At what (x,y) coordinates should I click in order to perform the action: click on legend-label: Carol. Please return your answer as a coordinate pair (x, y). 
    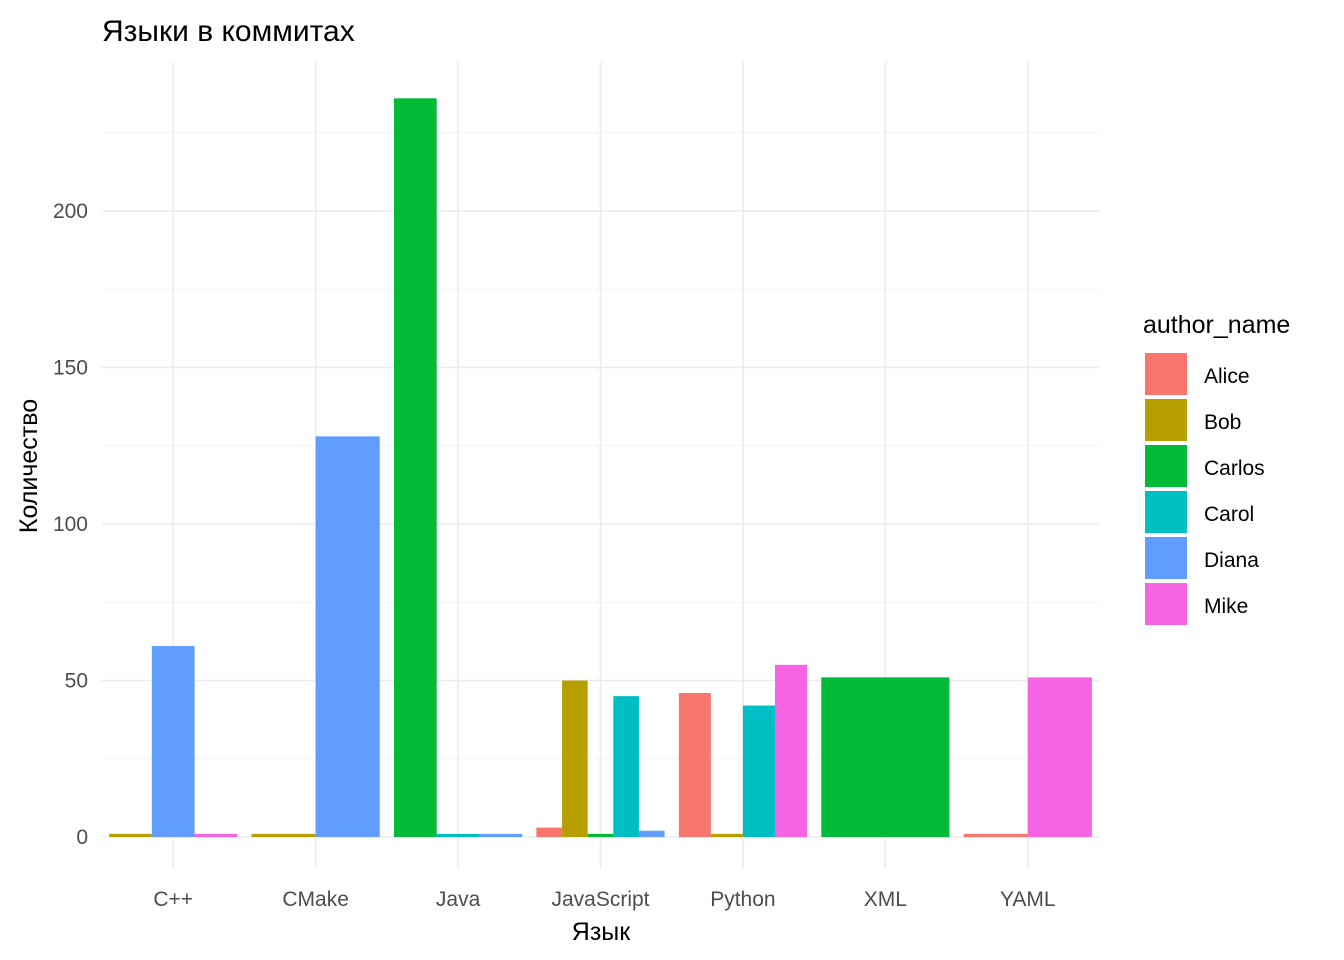
    Looking at the image, I should click on (1229, 514).